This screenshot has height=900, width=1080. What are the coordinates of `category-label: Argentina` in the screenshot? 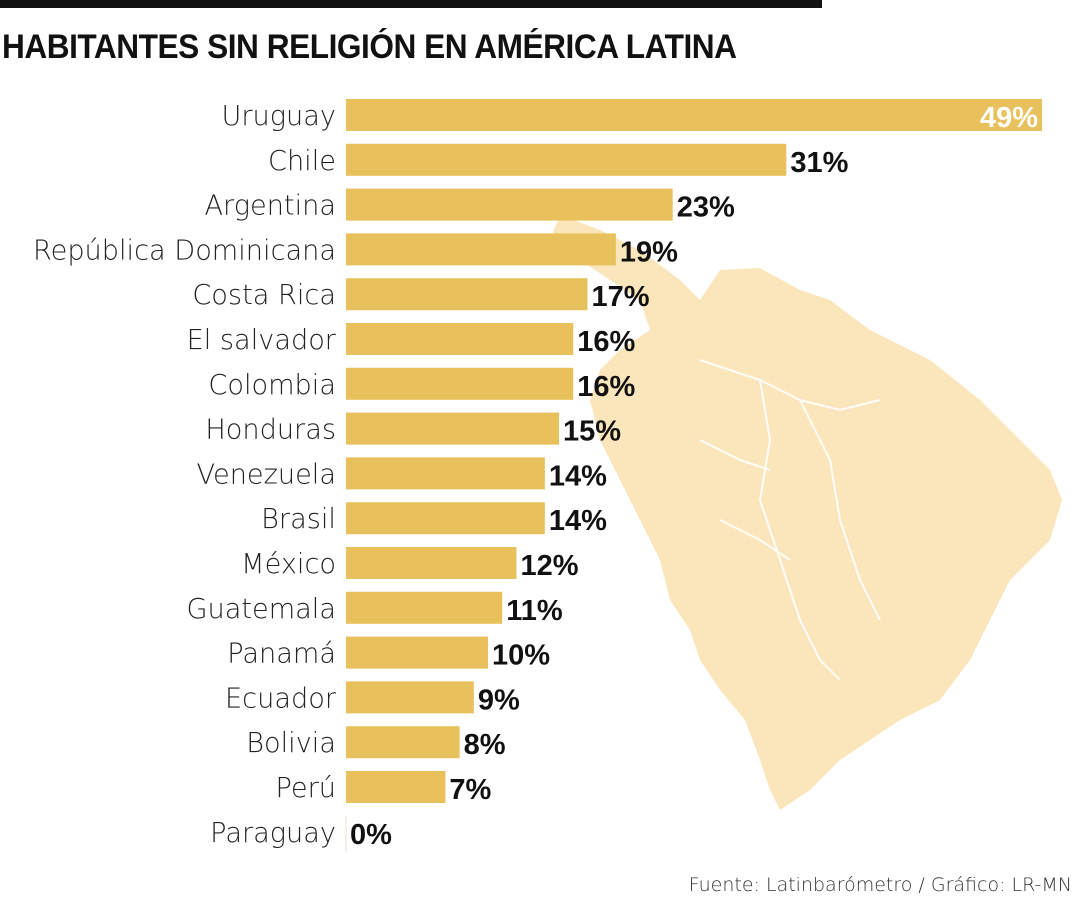 It's located at (270, 204).